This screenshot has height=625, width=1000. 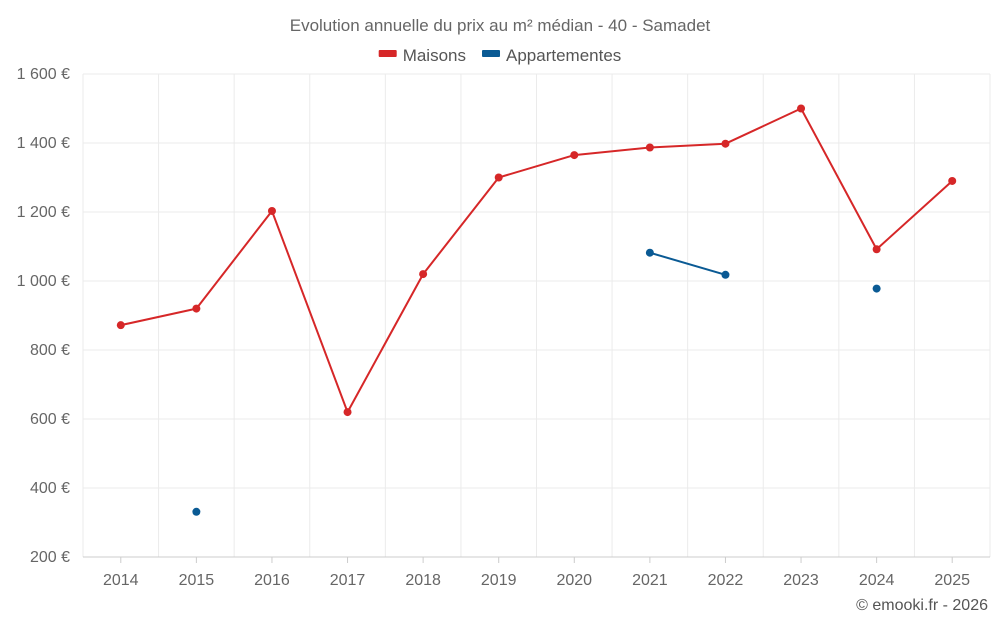 What do you see at coordinates (43, 212) in the screenshot?
I see `y-tick-label: 1 200 €` at bounding box center [43, 212].